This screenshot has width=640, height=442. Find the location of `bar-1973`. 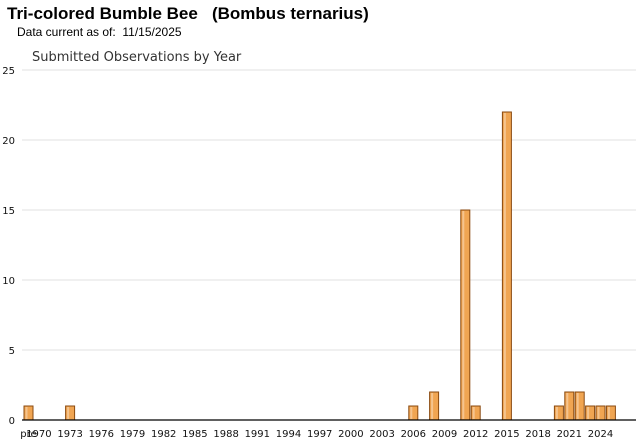

bar-1973 is located at coordinates (70, 413).